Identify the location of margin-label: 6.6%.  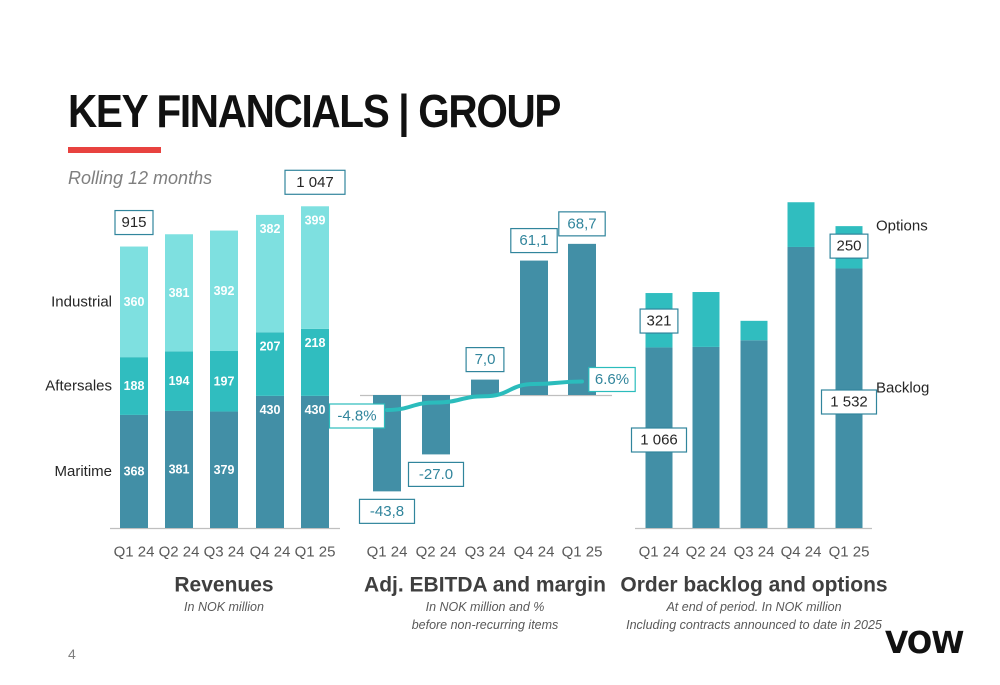
(612, 379).